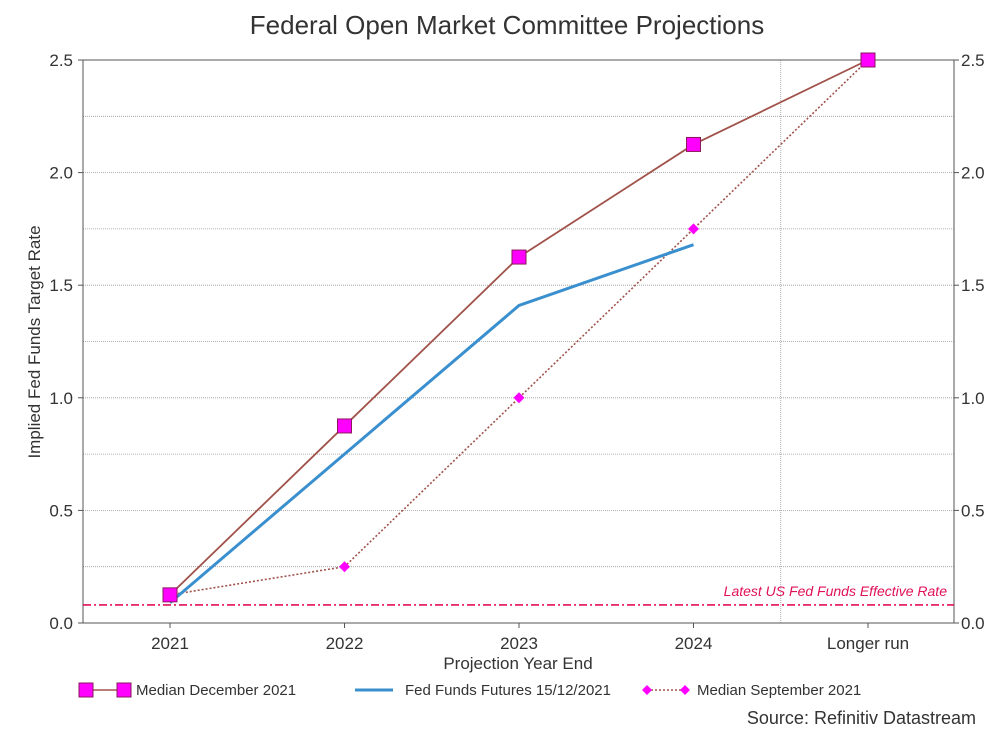 The height and width of the screenshot is (734, 1001). Describe the element at coordinates (973, 398) in the screenshot. I see `y-tick-label-right: 1.0` at that location.